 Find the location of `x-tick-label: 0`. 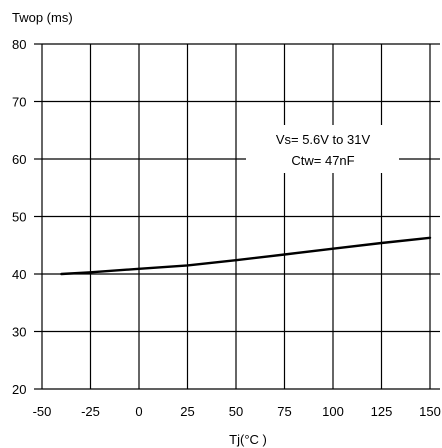

x-tick-label: 0 is located at coordinates (138, 411).